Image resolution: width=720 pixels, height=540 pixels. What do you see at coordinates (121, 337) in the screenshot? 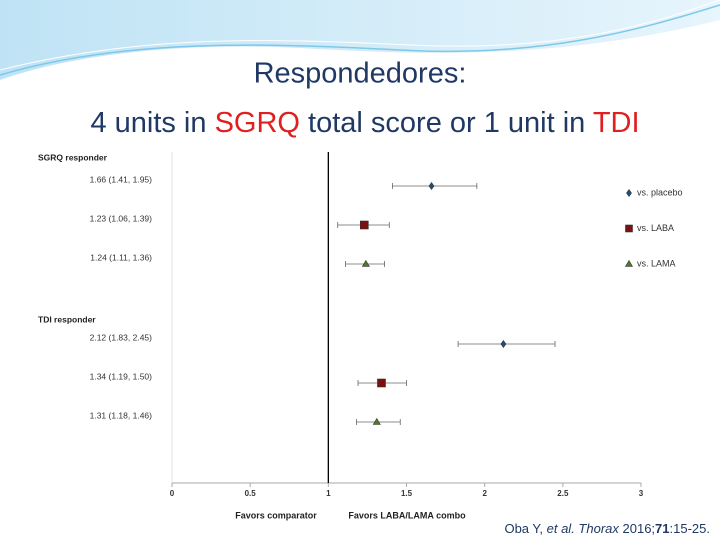
I see `row-label: 2.12 (1.83, 2.45)` at bounding box center [121, 337].